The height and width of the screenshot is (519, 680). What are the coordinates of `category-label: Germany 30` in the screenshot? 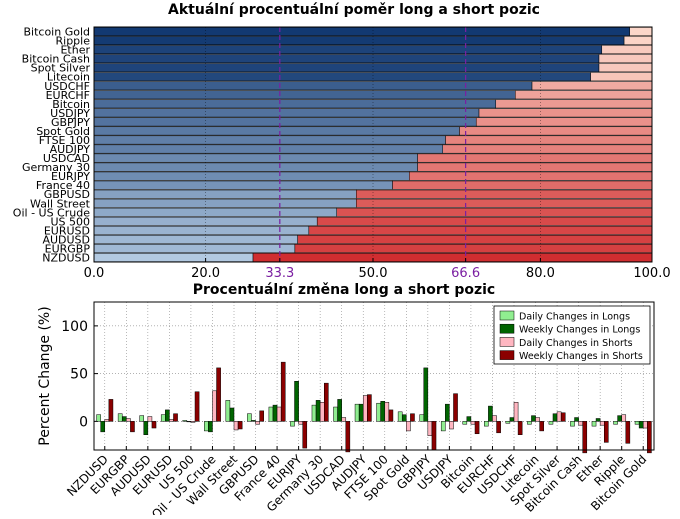 It's located at (56, 167).